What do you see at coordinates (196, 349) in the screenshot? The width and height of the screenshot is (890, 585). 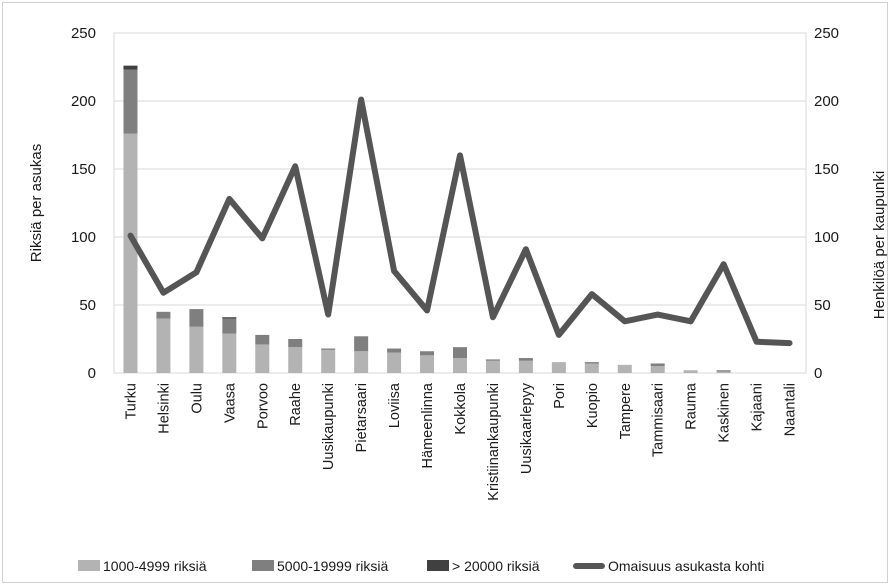 I see `bar-1-Oulu` at bounding box center [196, 349].